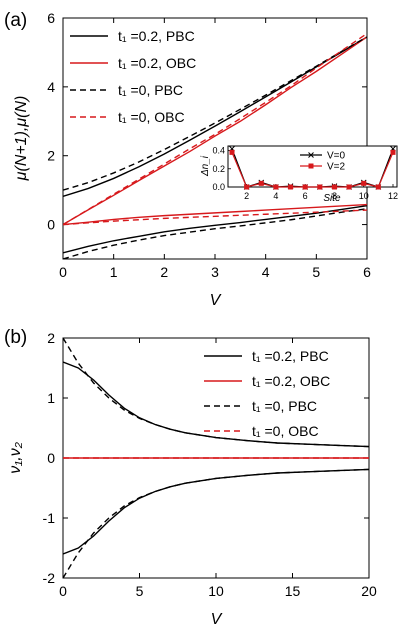 This screenshot has width=409, height=639. What do you see at coordinates (215, 272) in the screenshot?
I see `x-tick-label: 3` at bounding box center [215, 272].